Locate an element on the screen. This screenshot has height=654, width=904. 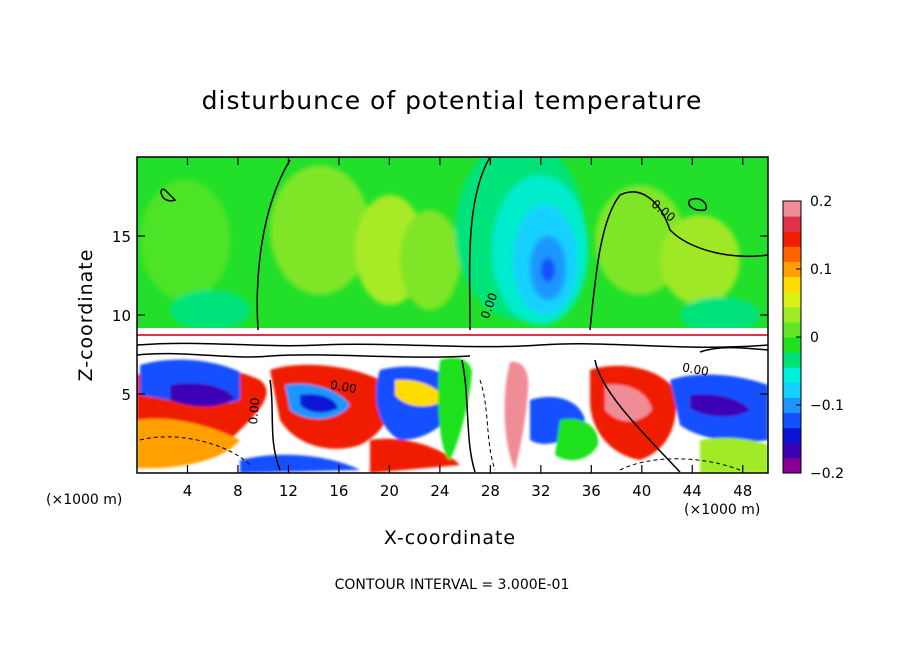
chart-title: disturbunce of potential temperature is located at coordinates (452, 100).